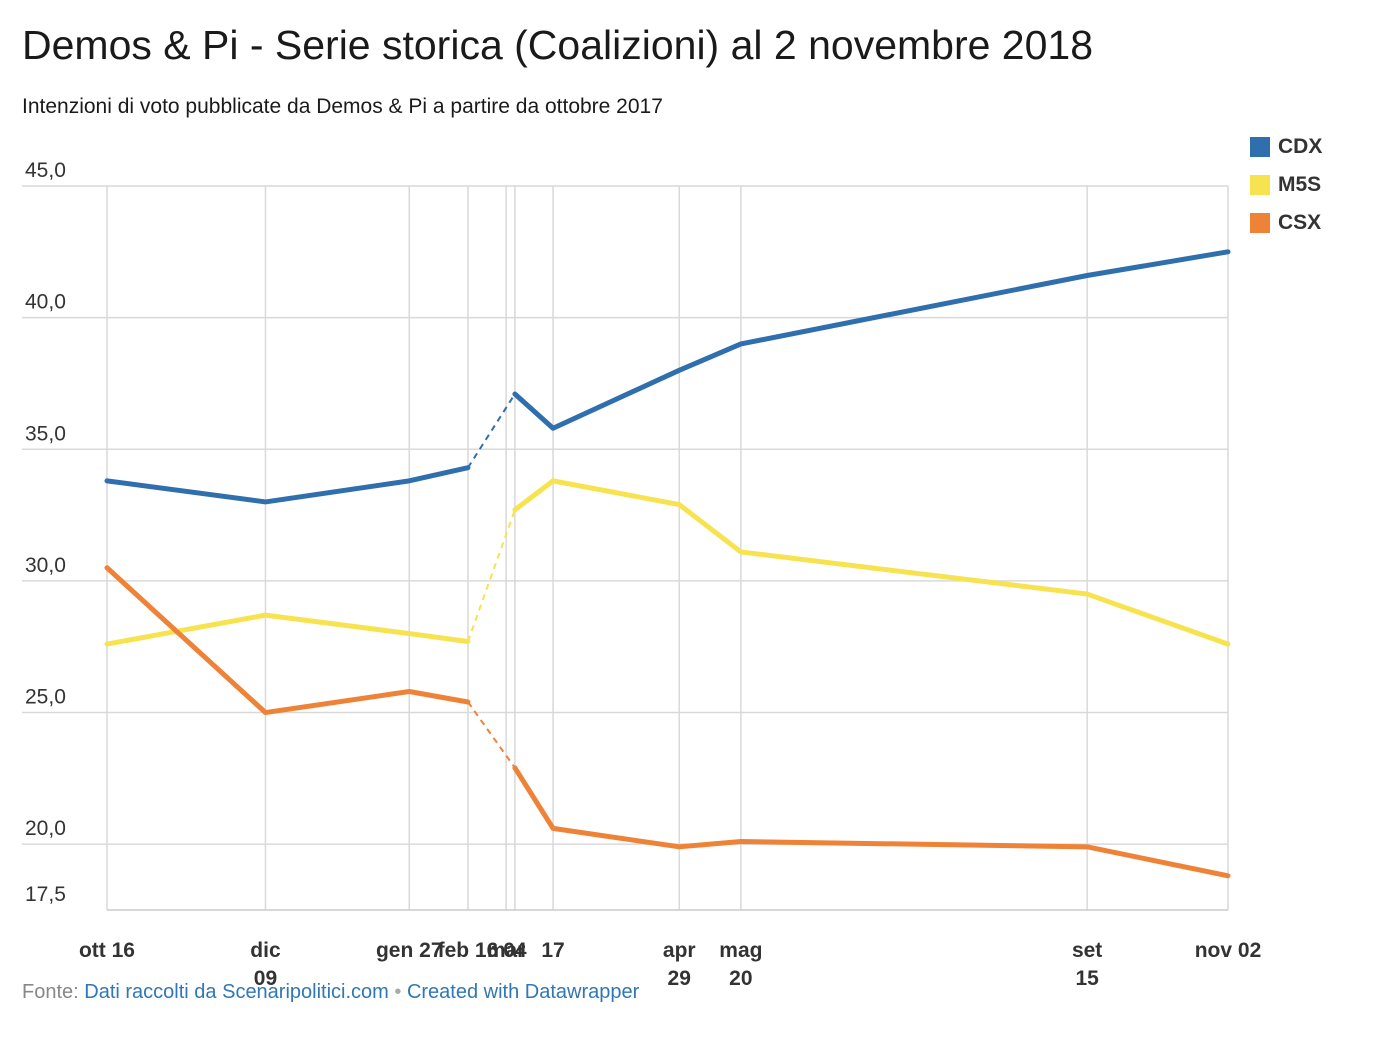 The height and width of the screenshot is (1044, 1384). I want to click on x-tick-label: 17, so click(552, 950).